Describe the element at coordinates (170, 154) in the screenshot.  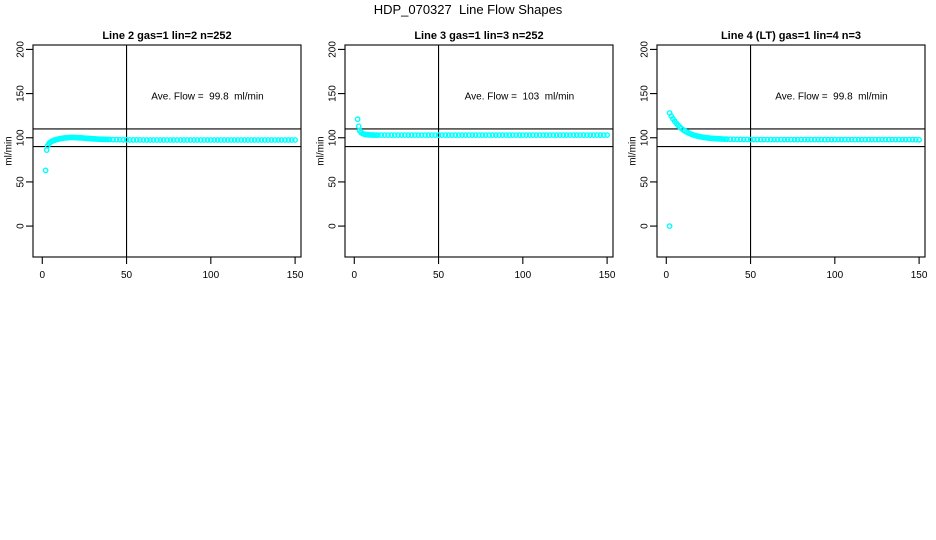
I see `data-points` at that location.